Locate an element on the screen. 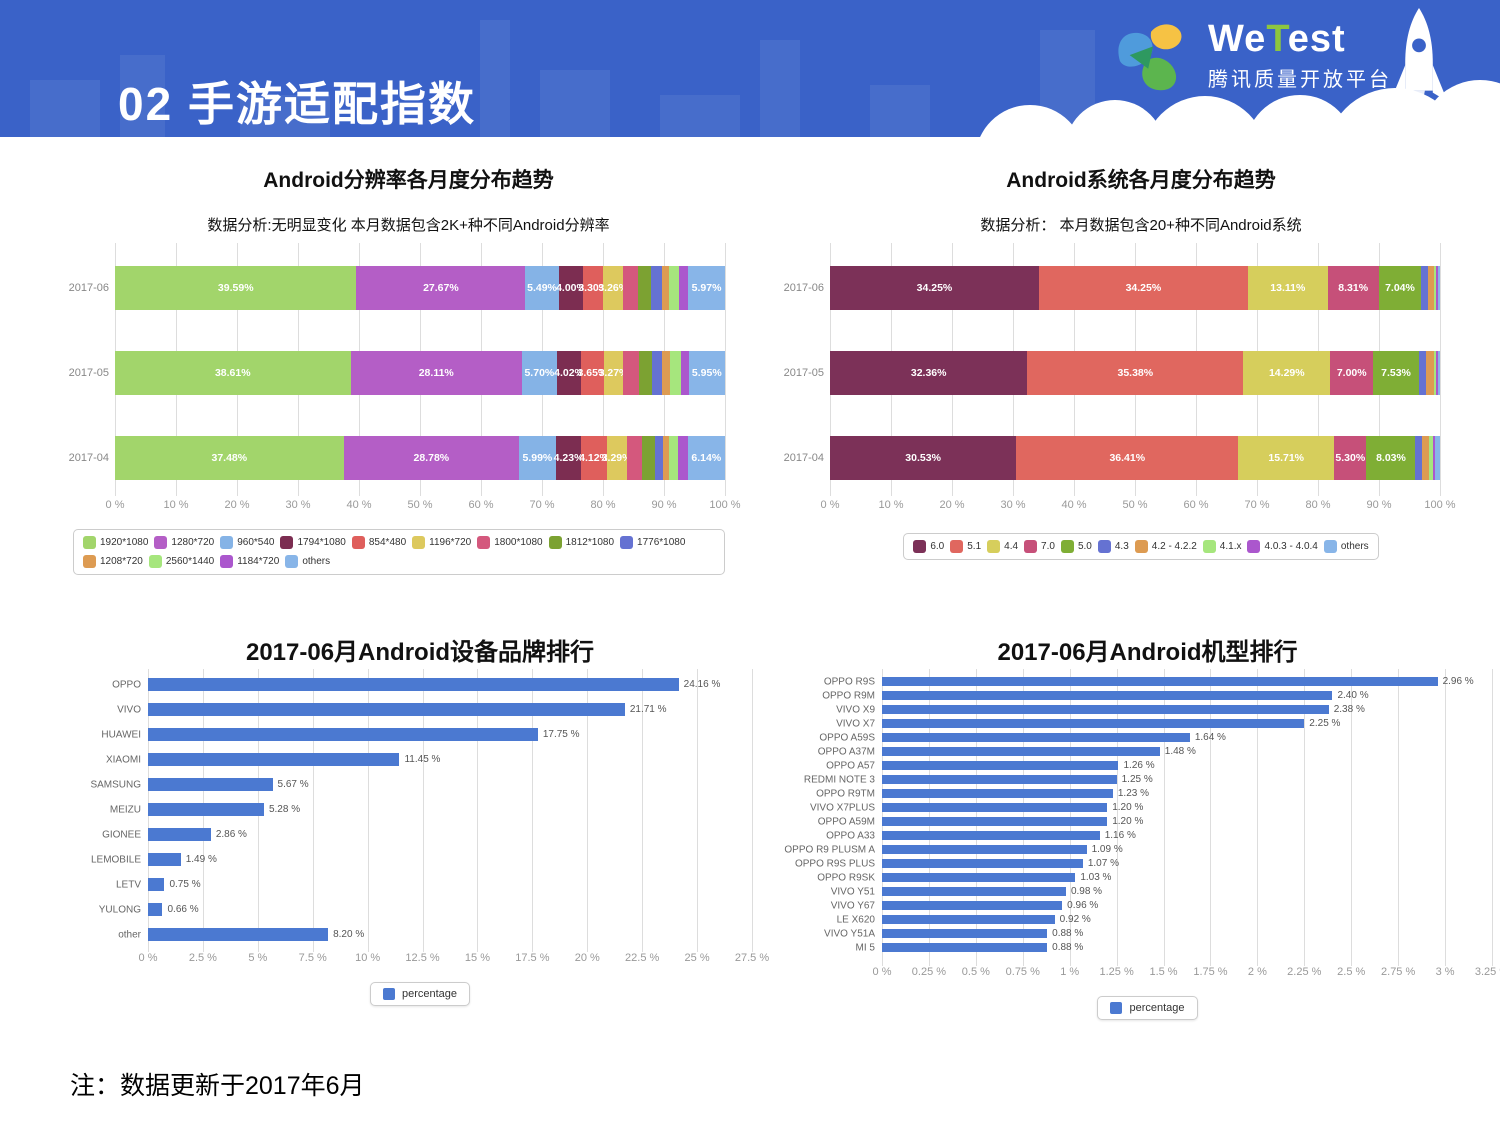 This screenshot has height=1125, width=1500. y-axis-category-label: VIVO Y67 is located at coordinates (852, 905).